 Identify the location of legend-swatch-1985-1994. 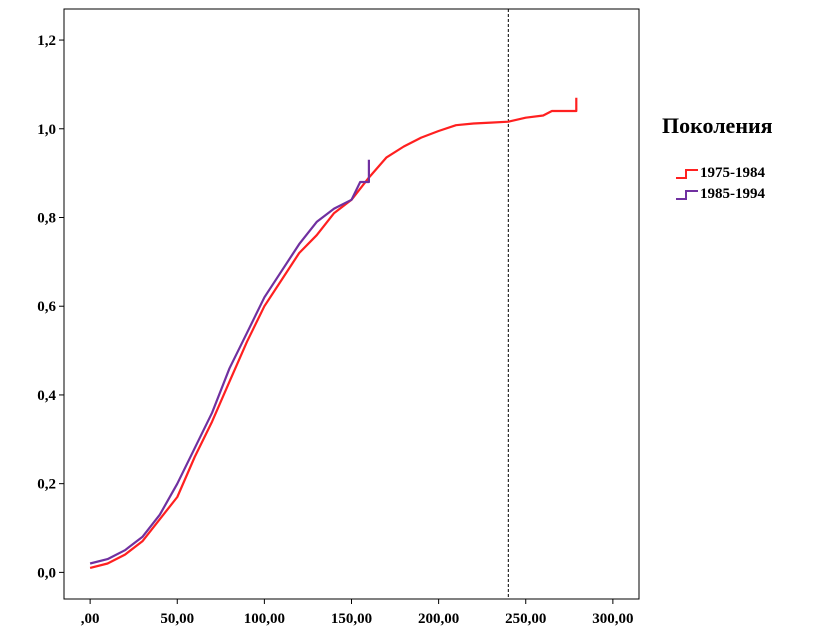
(687, 194).